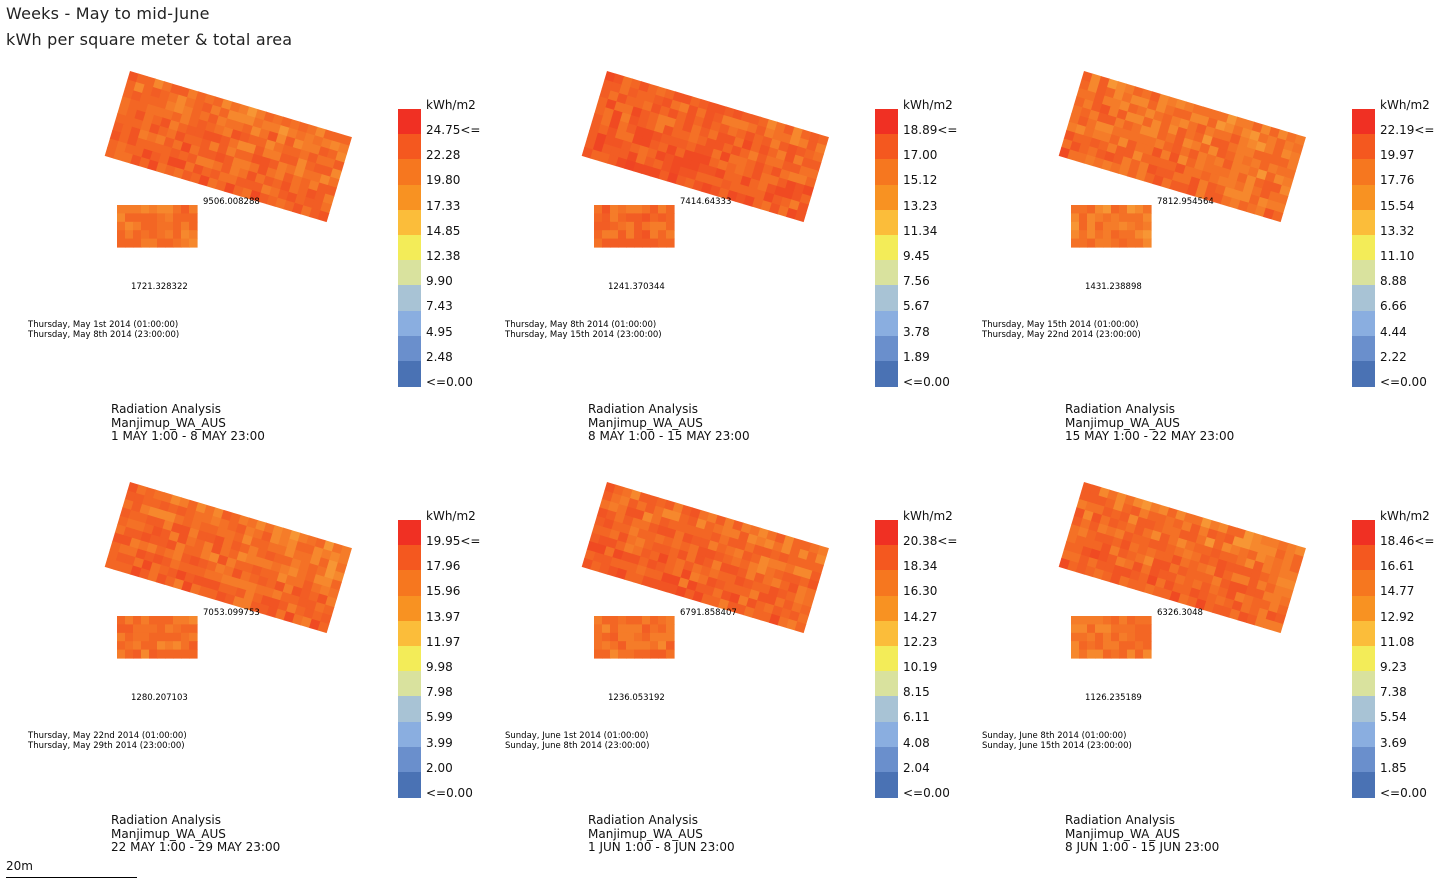 This screenshot has height=886, width=1436. What do you see at coordinates (439, 667) in the screenshot?
I see `legend-tick-label: 9.98` at bounding box center [439, 667].